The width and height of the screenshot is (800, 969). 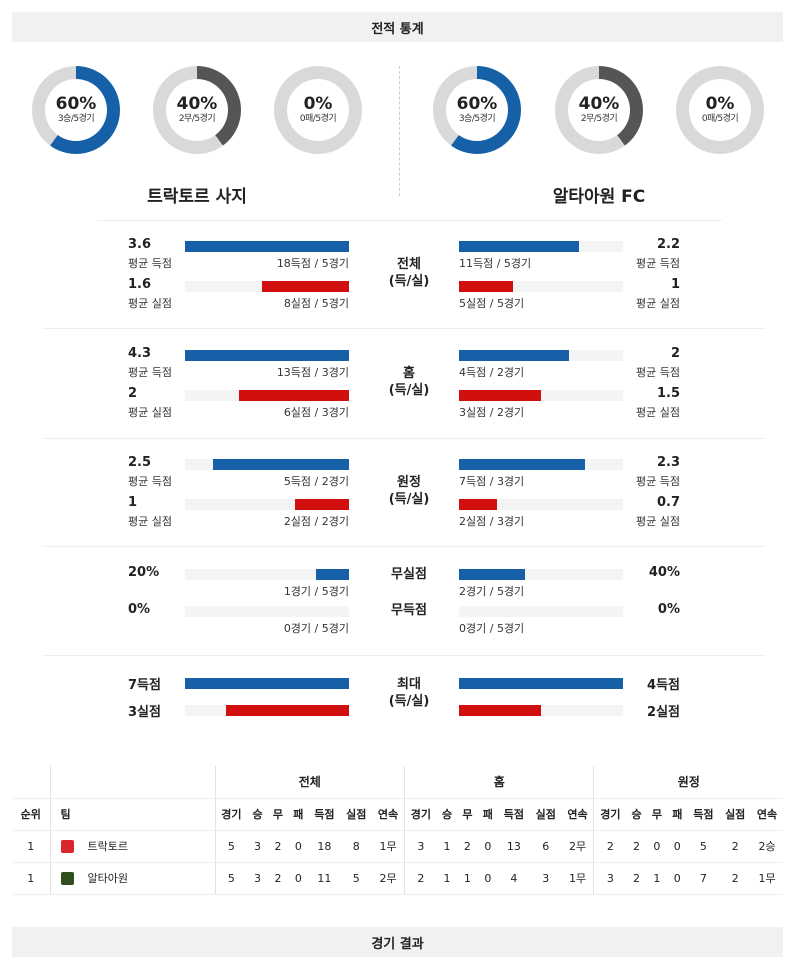 What do you see at coordinates (399, 131) in the screenshot?
I see `team-divider` at bounding box center [399, 131].